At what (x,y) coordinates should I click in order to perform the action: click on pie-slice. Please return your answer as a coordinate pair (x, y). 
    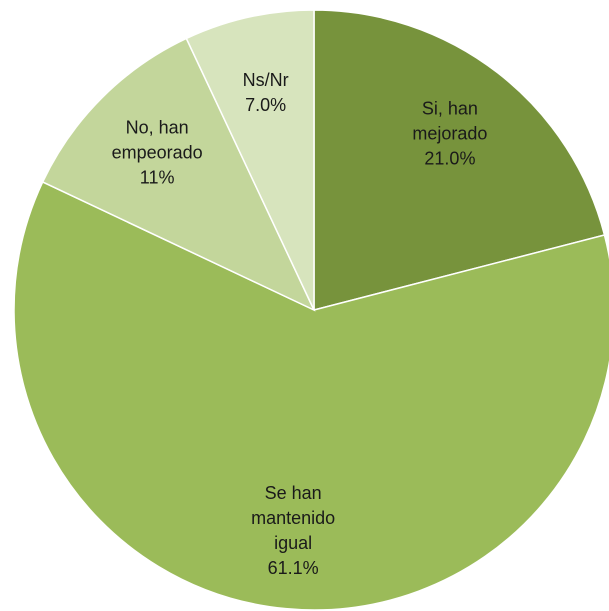
    Looking at the image, I should click on (250, 160).